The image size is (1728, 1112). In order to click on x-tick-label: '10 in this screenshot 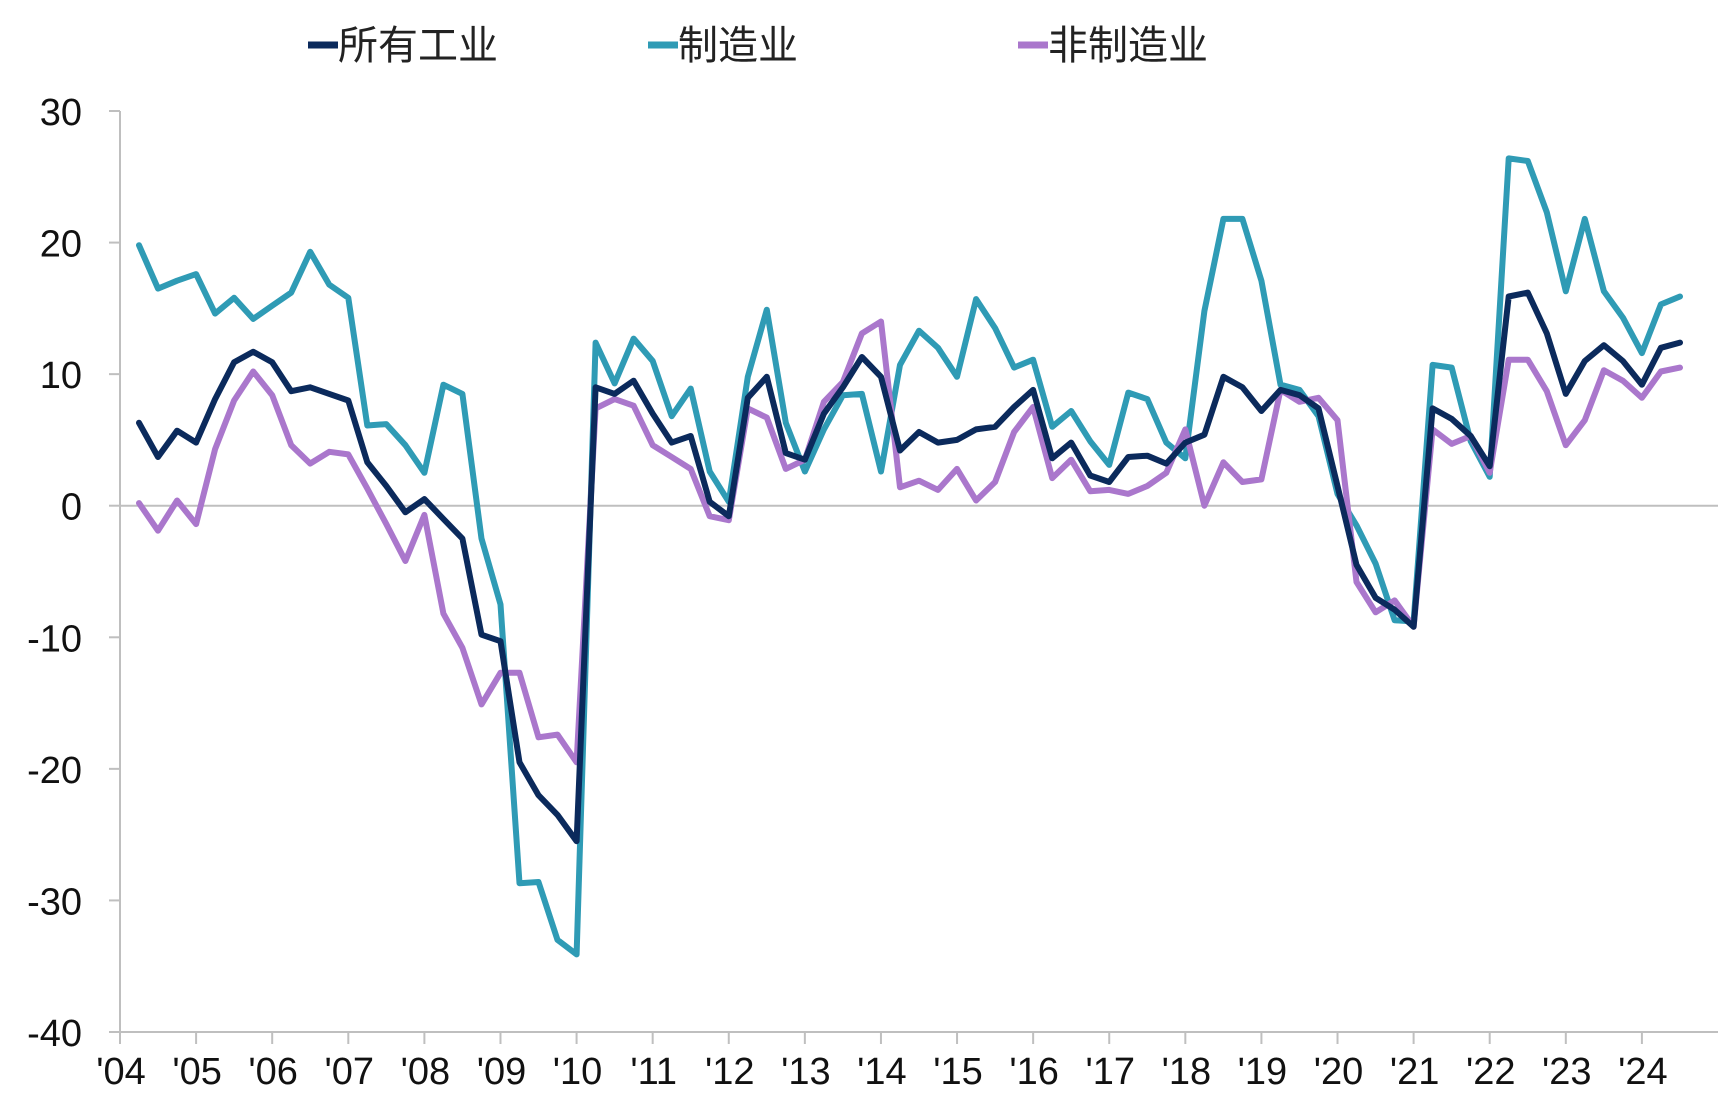, I will do `click(578, 1072)`.